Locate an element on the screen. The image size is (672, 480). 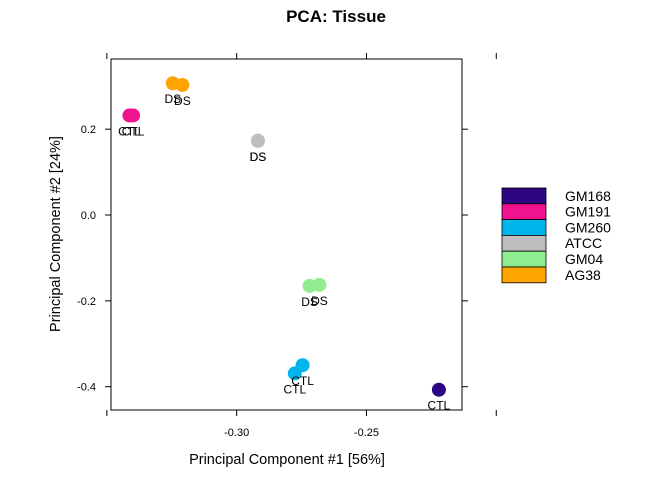
legend-label-gm04: GM04 is located at coordinates (584, 259).